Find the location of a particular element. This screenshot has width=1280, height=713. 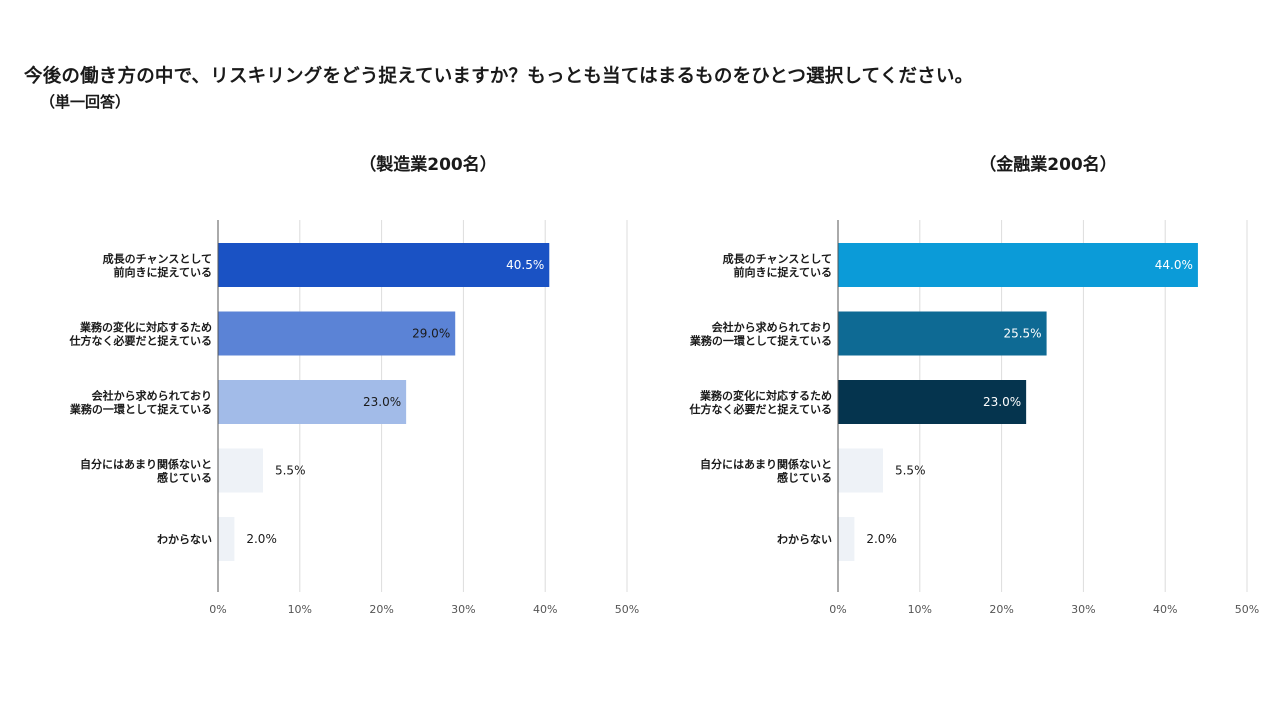

chart-title: （金融業200名） is located at coordinates (1048, 164).